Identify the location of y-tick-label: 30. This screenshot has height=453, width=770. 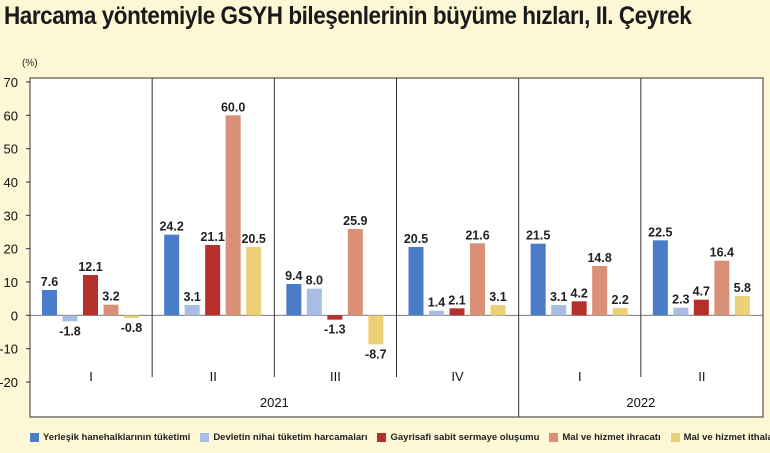
(11, 215).